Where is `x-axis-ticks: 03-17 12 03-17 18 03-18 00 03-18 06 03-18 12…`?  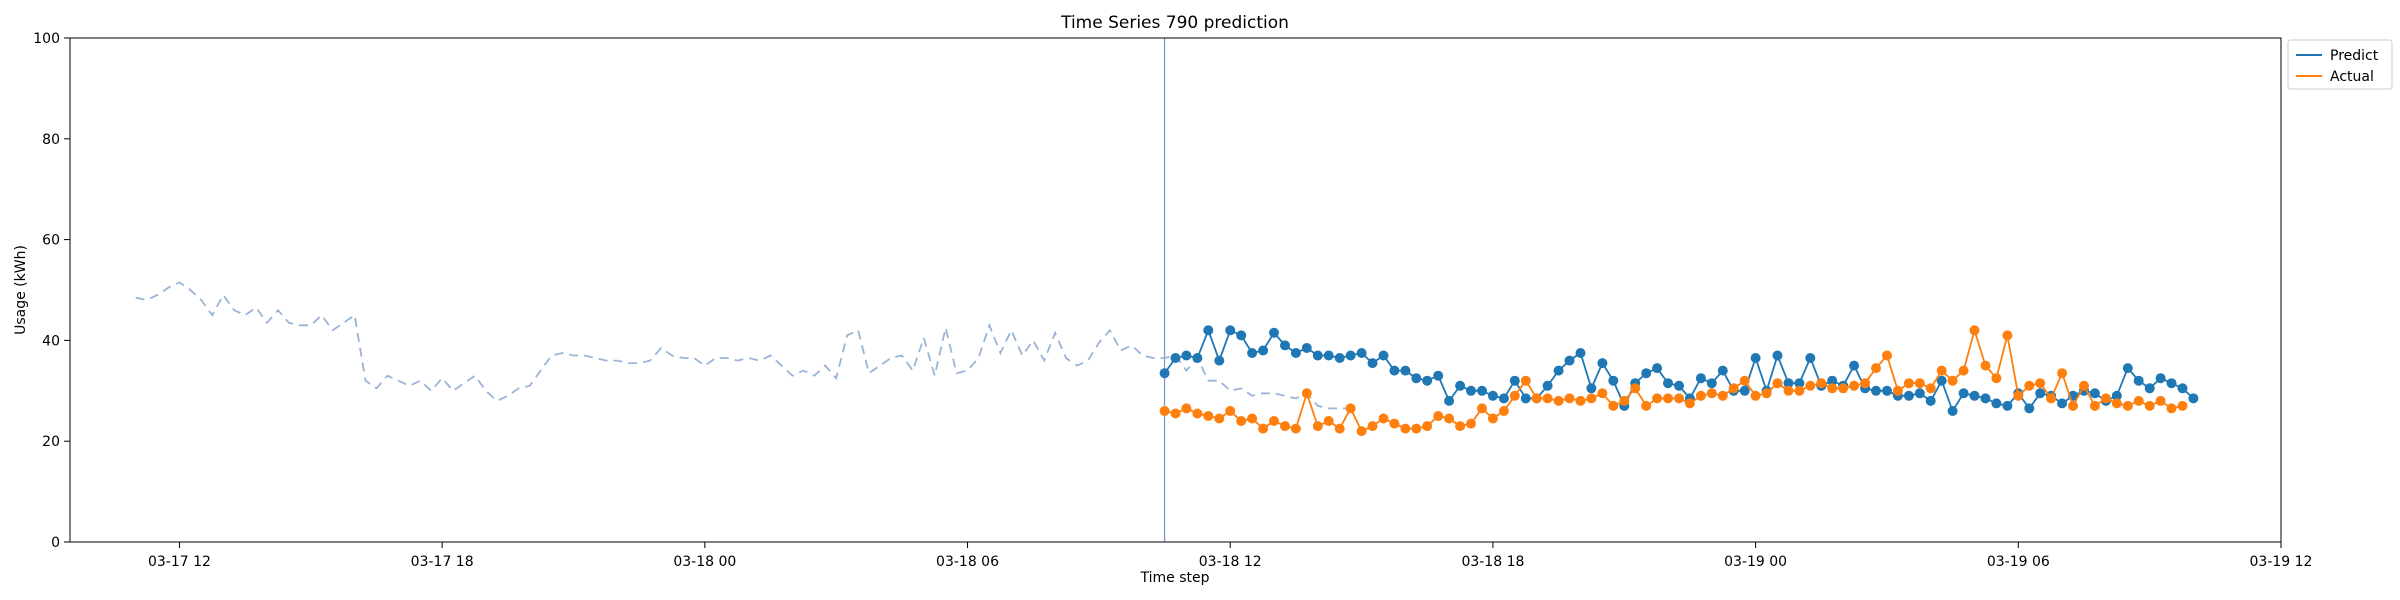 x-axis-ticks: 03-17 12 03-17 18 03-18 00 03-18 06 03-18 12… is located at coordinates (1230, 556).